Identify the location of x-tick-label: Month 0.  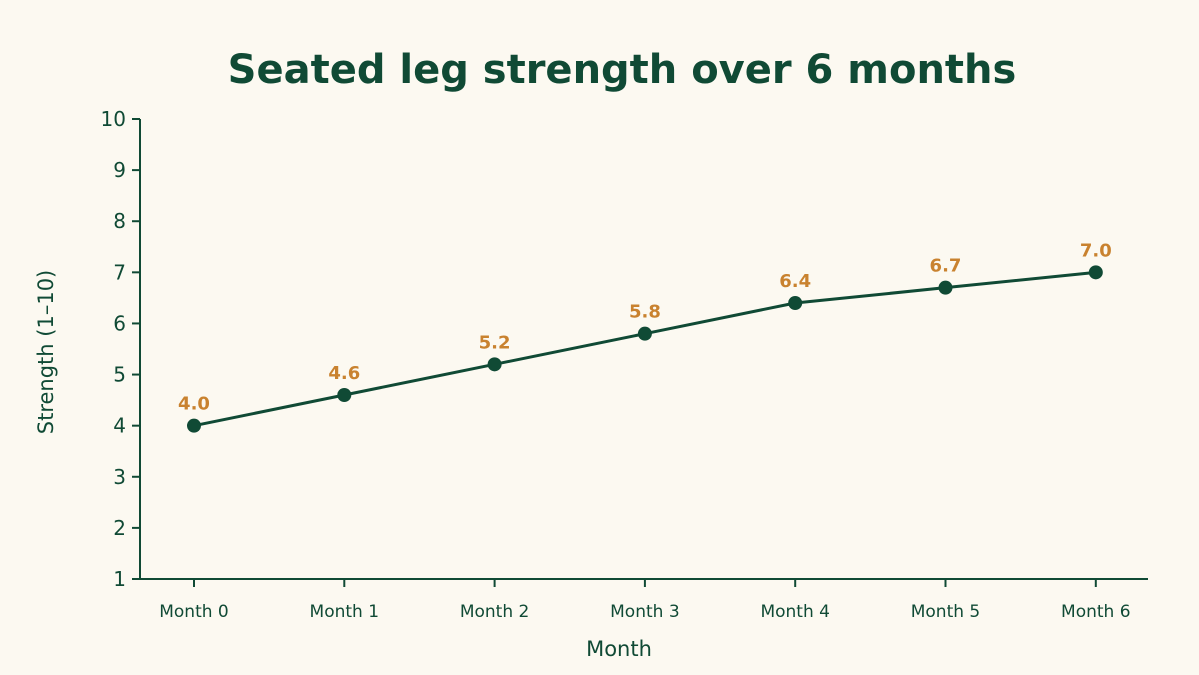
(194, 612).